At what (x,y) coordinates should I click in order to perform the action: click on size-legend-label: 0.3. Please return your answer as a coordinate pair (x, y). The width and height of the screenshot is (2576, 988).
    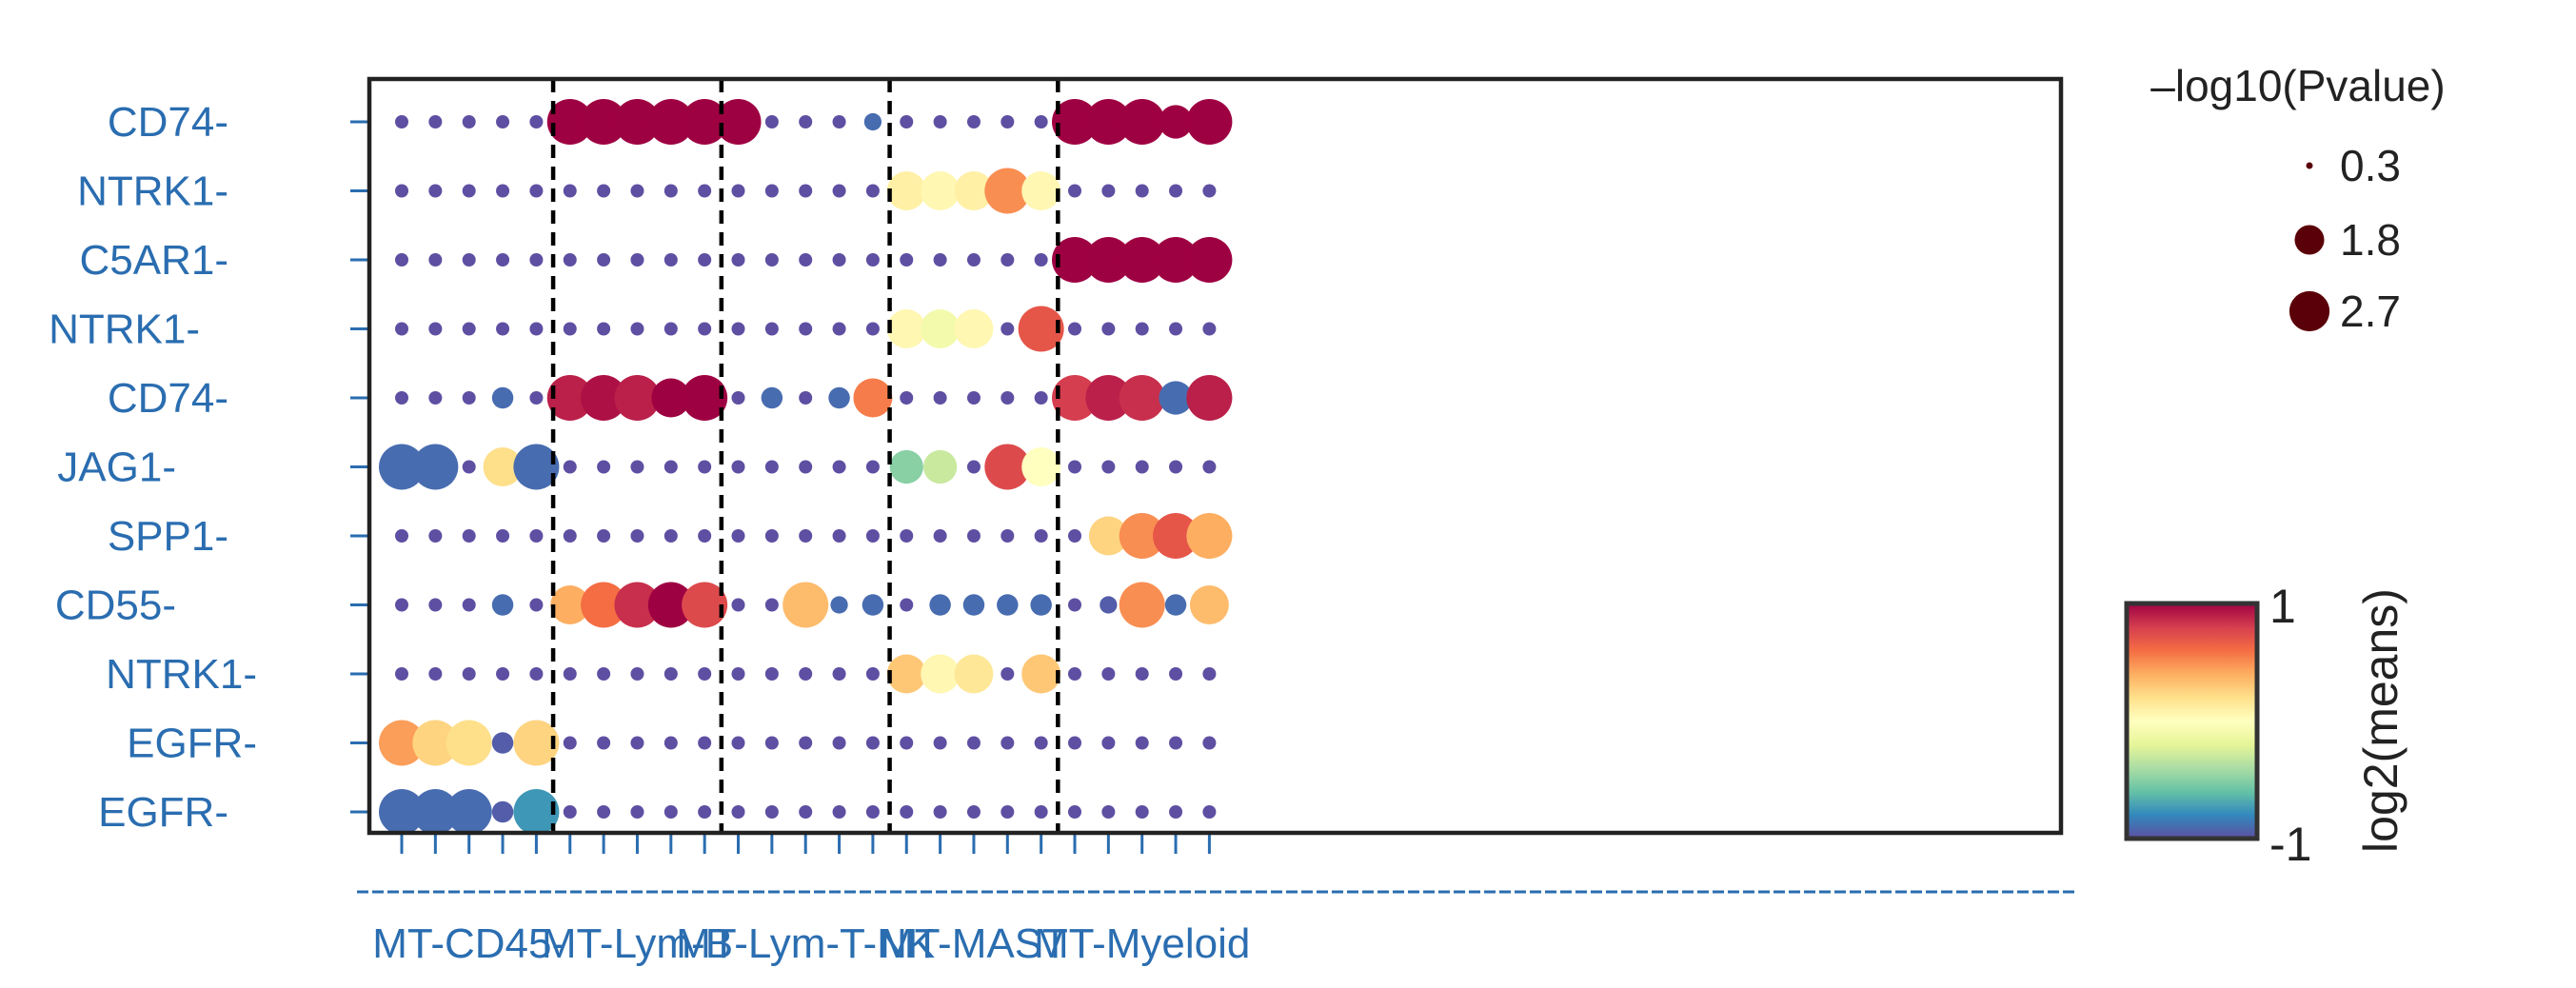
    Looking at the image, I should click on (2371, 166).